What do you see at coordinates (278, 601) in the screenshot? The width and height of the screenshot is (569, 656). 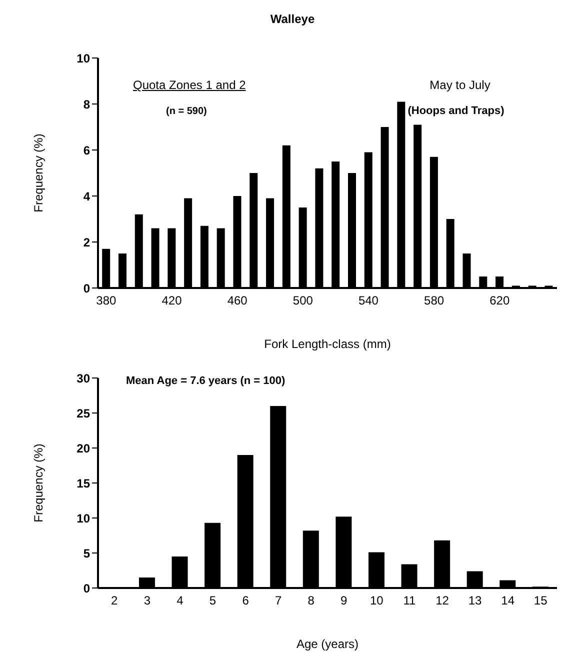 I see `x-tick-label: 7` at bounding box center [278, 601].